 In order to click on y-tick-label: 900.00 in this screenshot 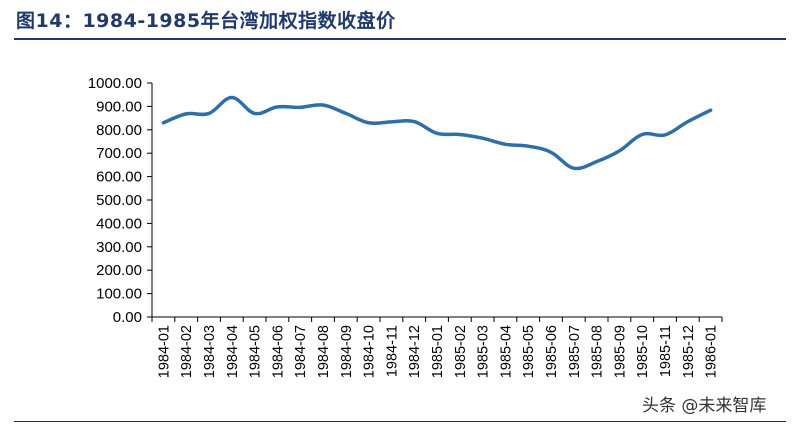, I will do `click(119, 106)`.